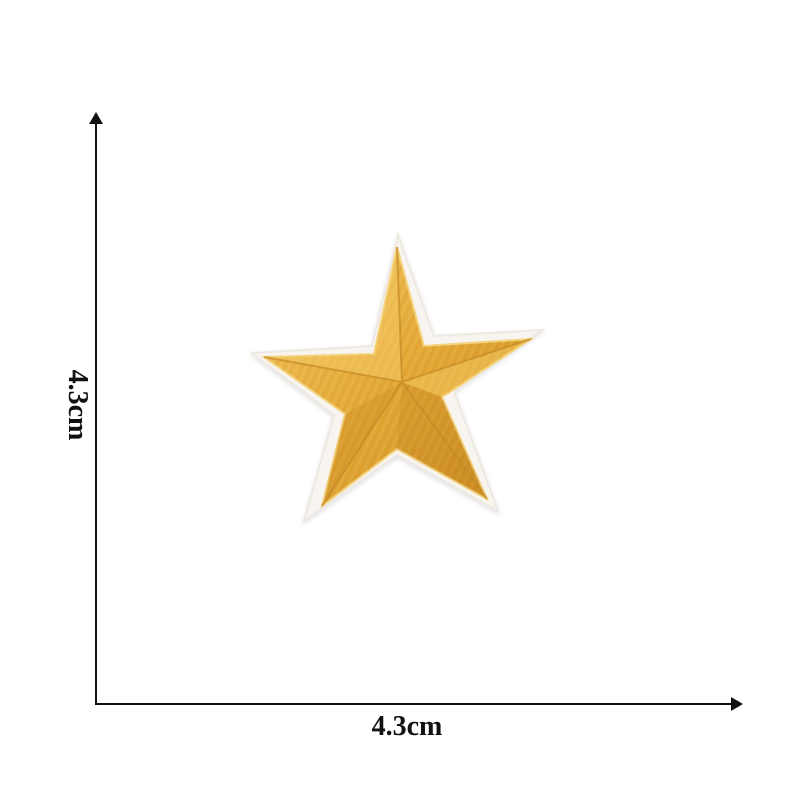  I want to click on star-stitch-texture, so click(397, 376).